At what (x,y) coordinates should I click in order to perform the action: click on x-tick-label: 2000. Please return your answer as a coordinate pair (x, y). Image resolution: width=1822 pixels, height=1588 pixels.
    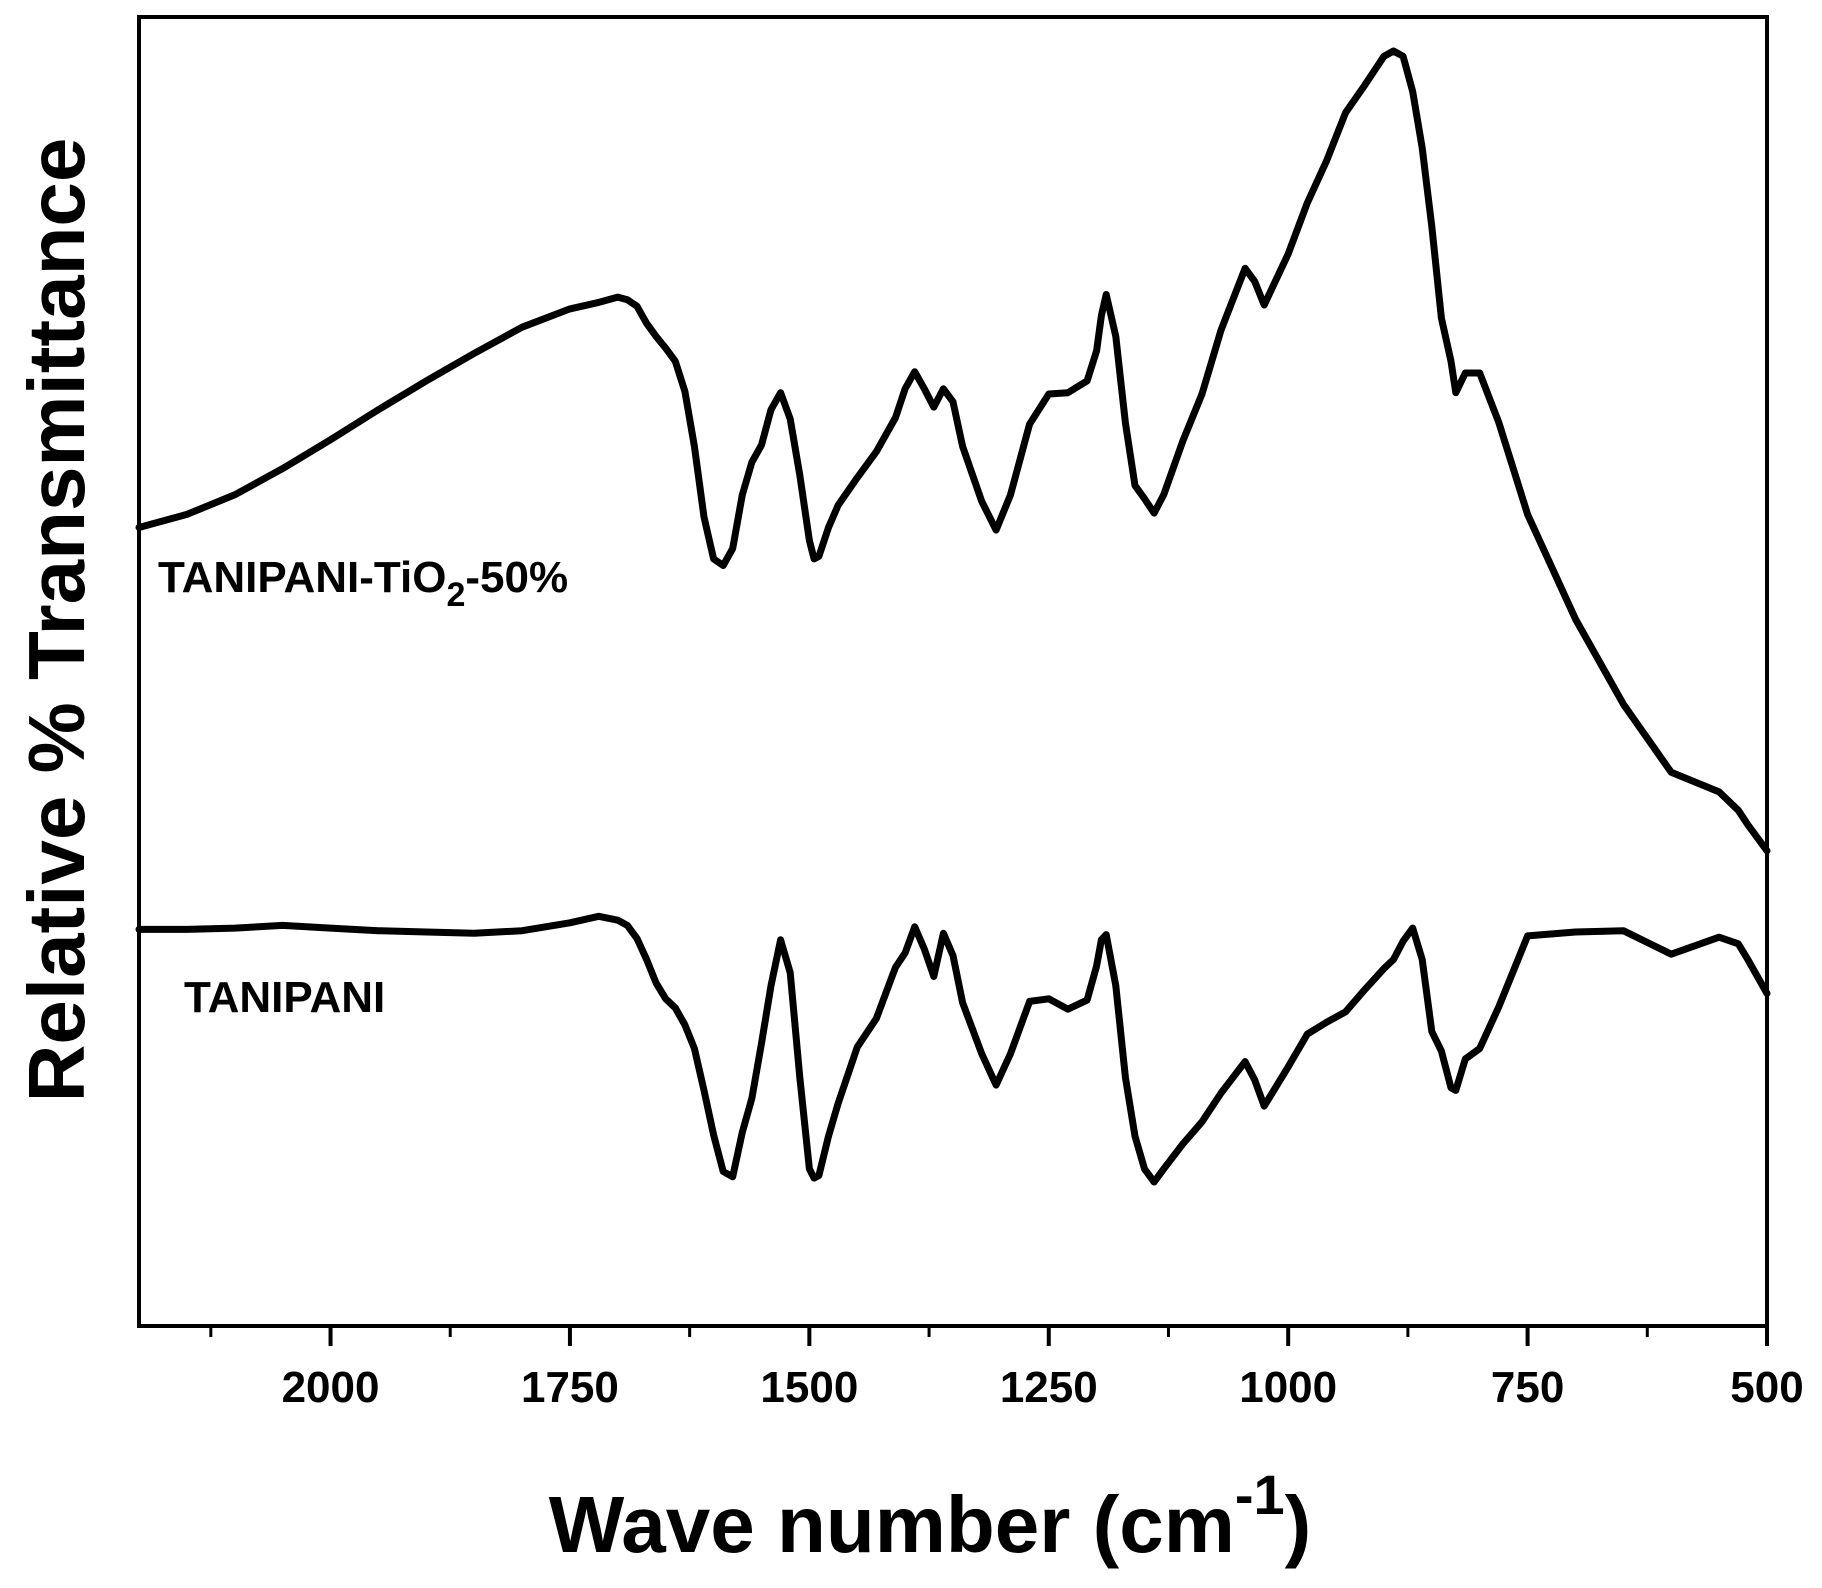
    Looking at the image, I should click on (331, 1387).